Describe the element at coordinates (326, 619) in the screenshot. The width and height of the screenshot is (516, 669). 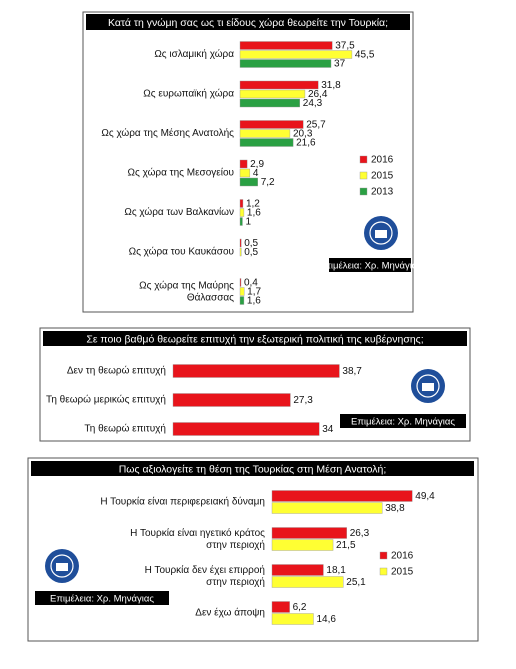
I see `value-label: 14,6` at that location.